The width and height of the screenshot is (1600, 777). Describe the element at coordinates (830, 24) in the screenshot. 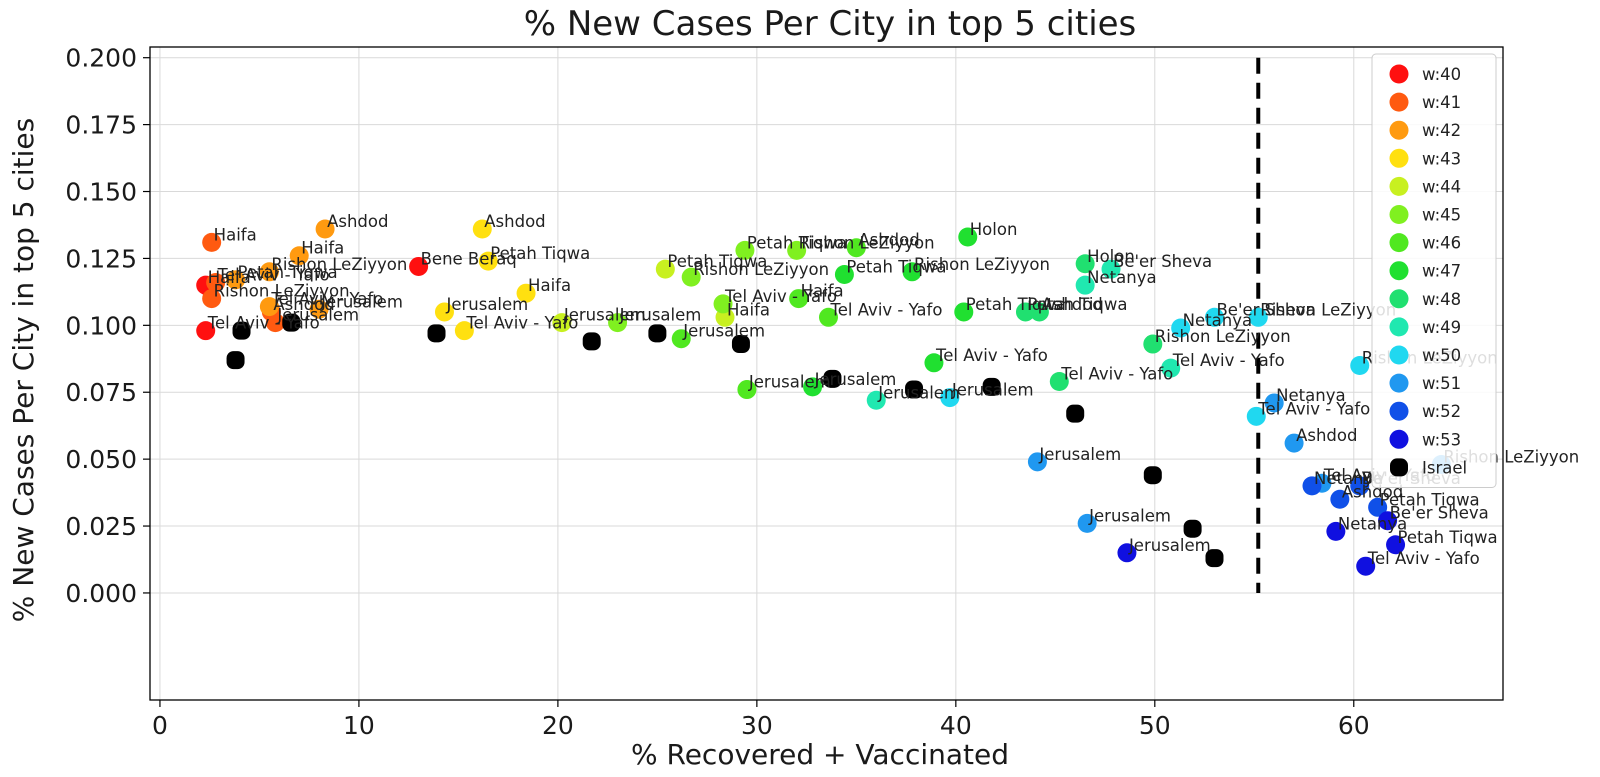

I see `chart-title: % New Cases Per City in top 5 cities` at that location.